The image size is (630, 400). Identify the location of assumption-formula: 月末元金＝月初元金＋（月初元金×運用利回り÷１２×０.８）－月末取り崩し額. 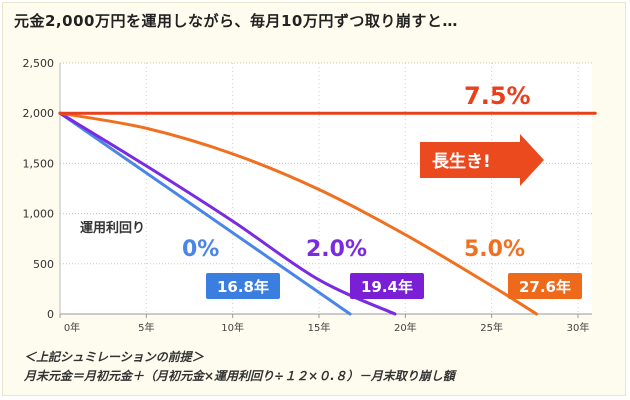
(239, 376).